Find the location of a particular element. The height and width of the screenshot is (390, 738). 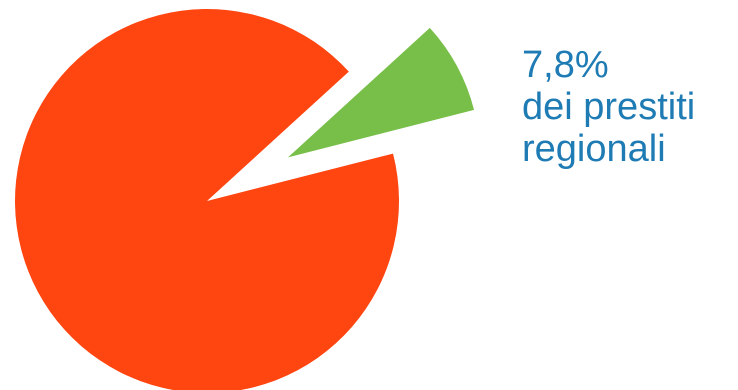

annotation-line-2: dei prestiti is located at coordinates (609, 107).